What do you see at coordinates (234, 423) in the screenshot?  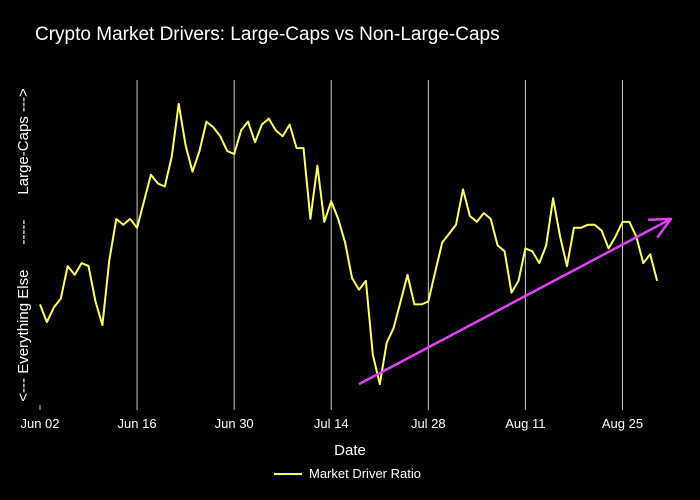 I see `x-tick-label: Jun 30` at bounding box center [234, 423].